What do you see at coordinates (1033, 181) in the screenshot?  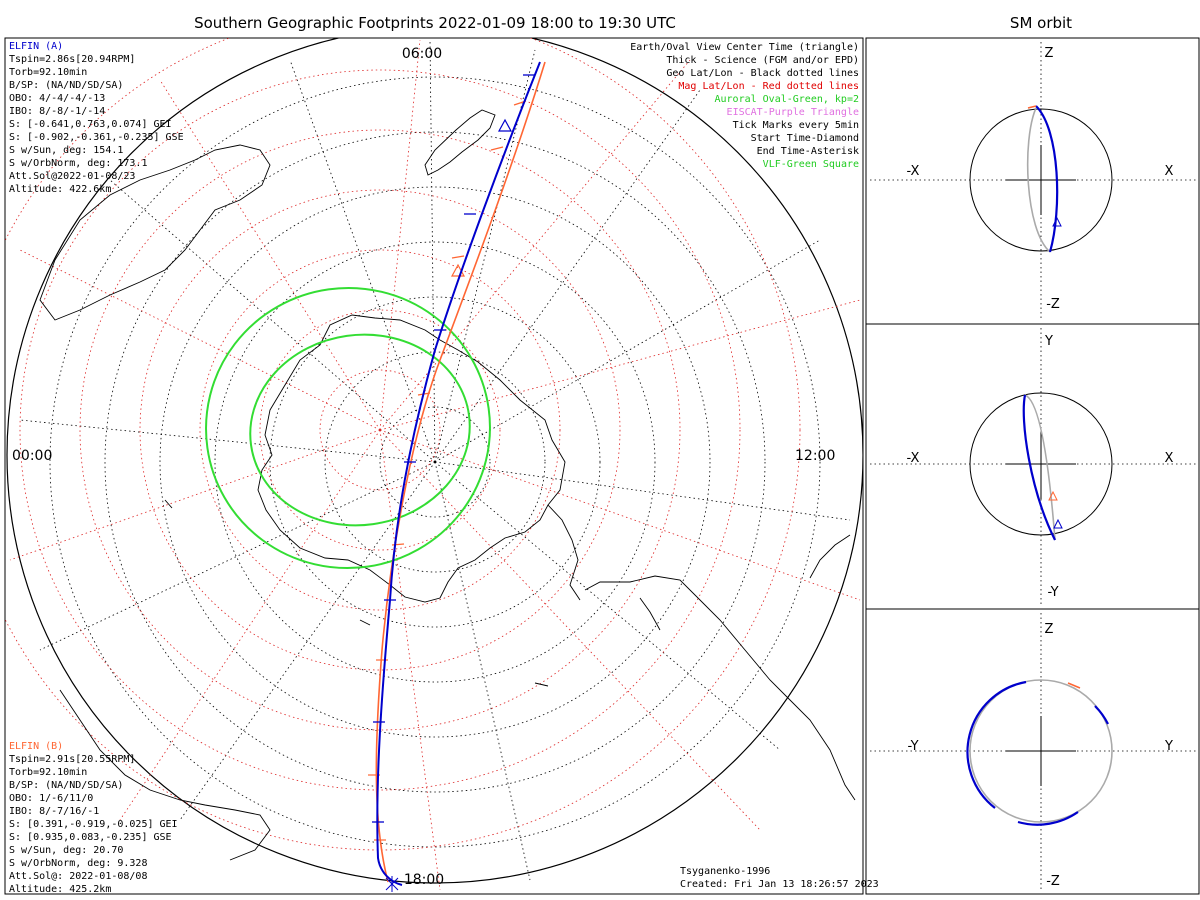 I see `orbit-panel-xz: Z -Z -X X` at bounding box center [1033, 181].